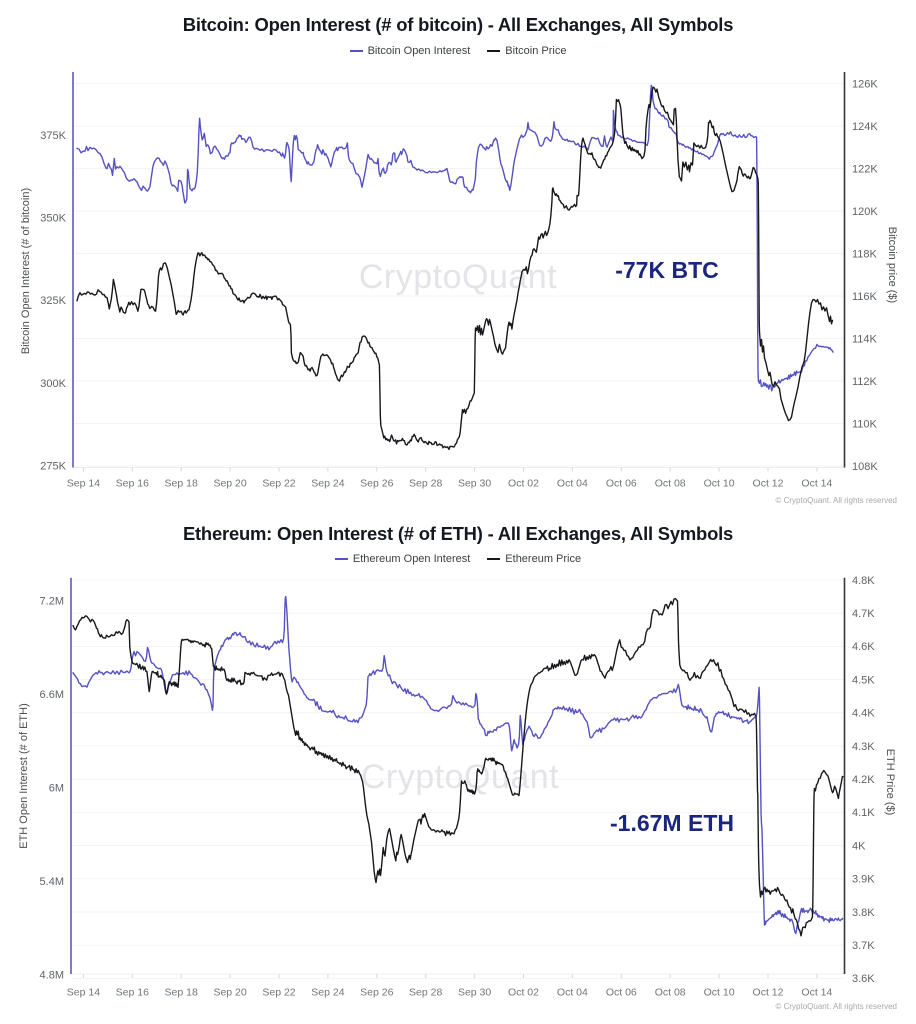 This screenshot has width=916, height=1024. I want to click on svg-text: 110K, so click(865, 424).